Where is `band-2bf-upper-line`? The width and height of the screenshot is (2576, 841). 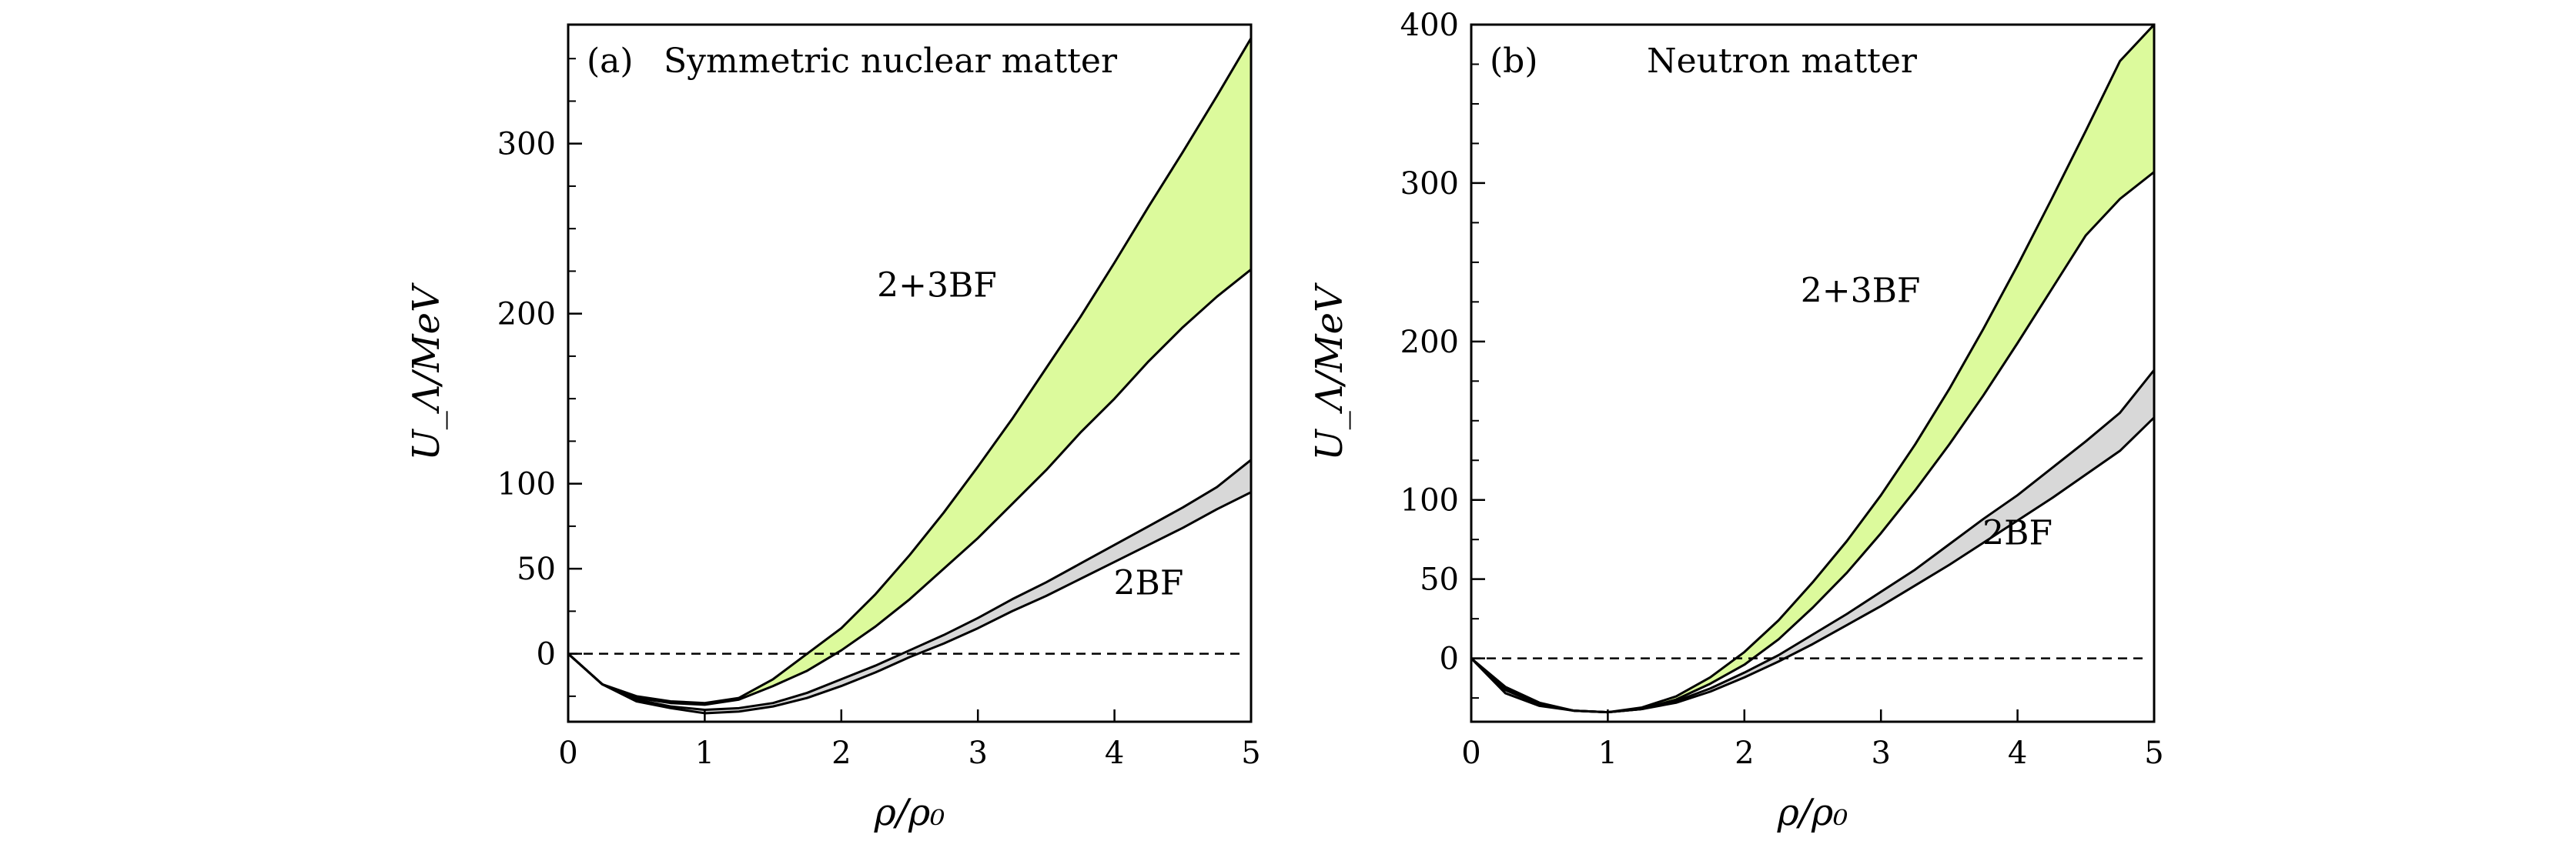
band-2bf-upper-line is located at coordinates (909, 586).